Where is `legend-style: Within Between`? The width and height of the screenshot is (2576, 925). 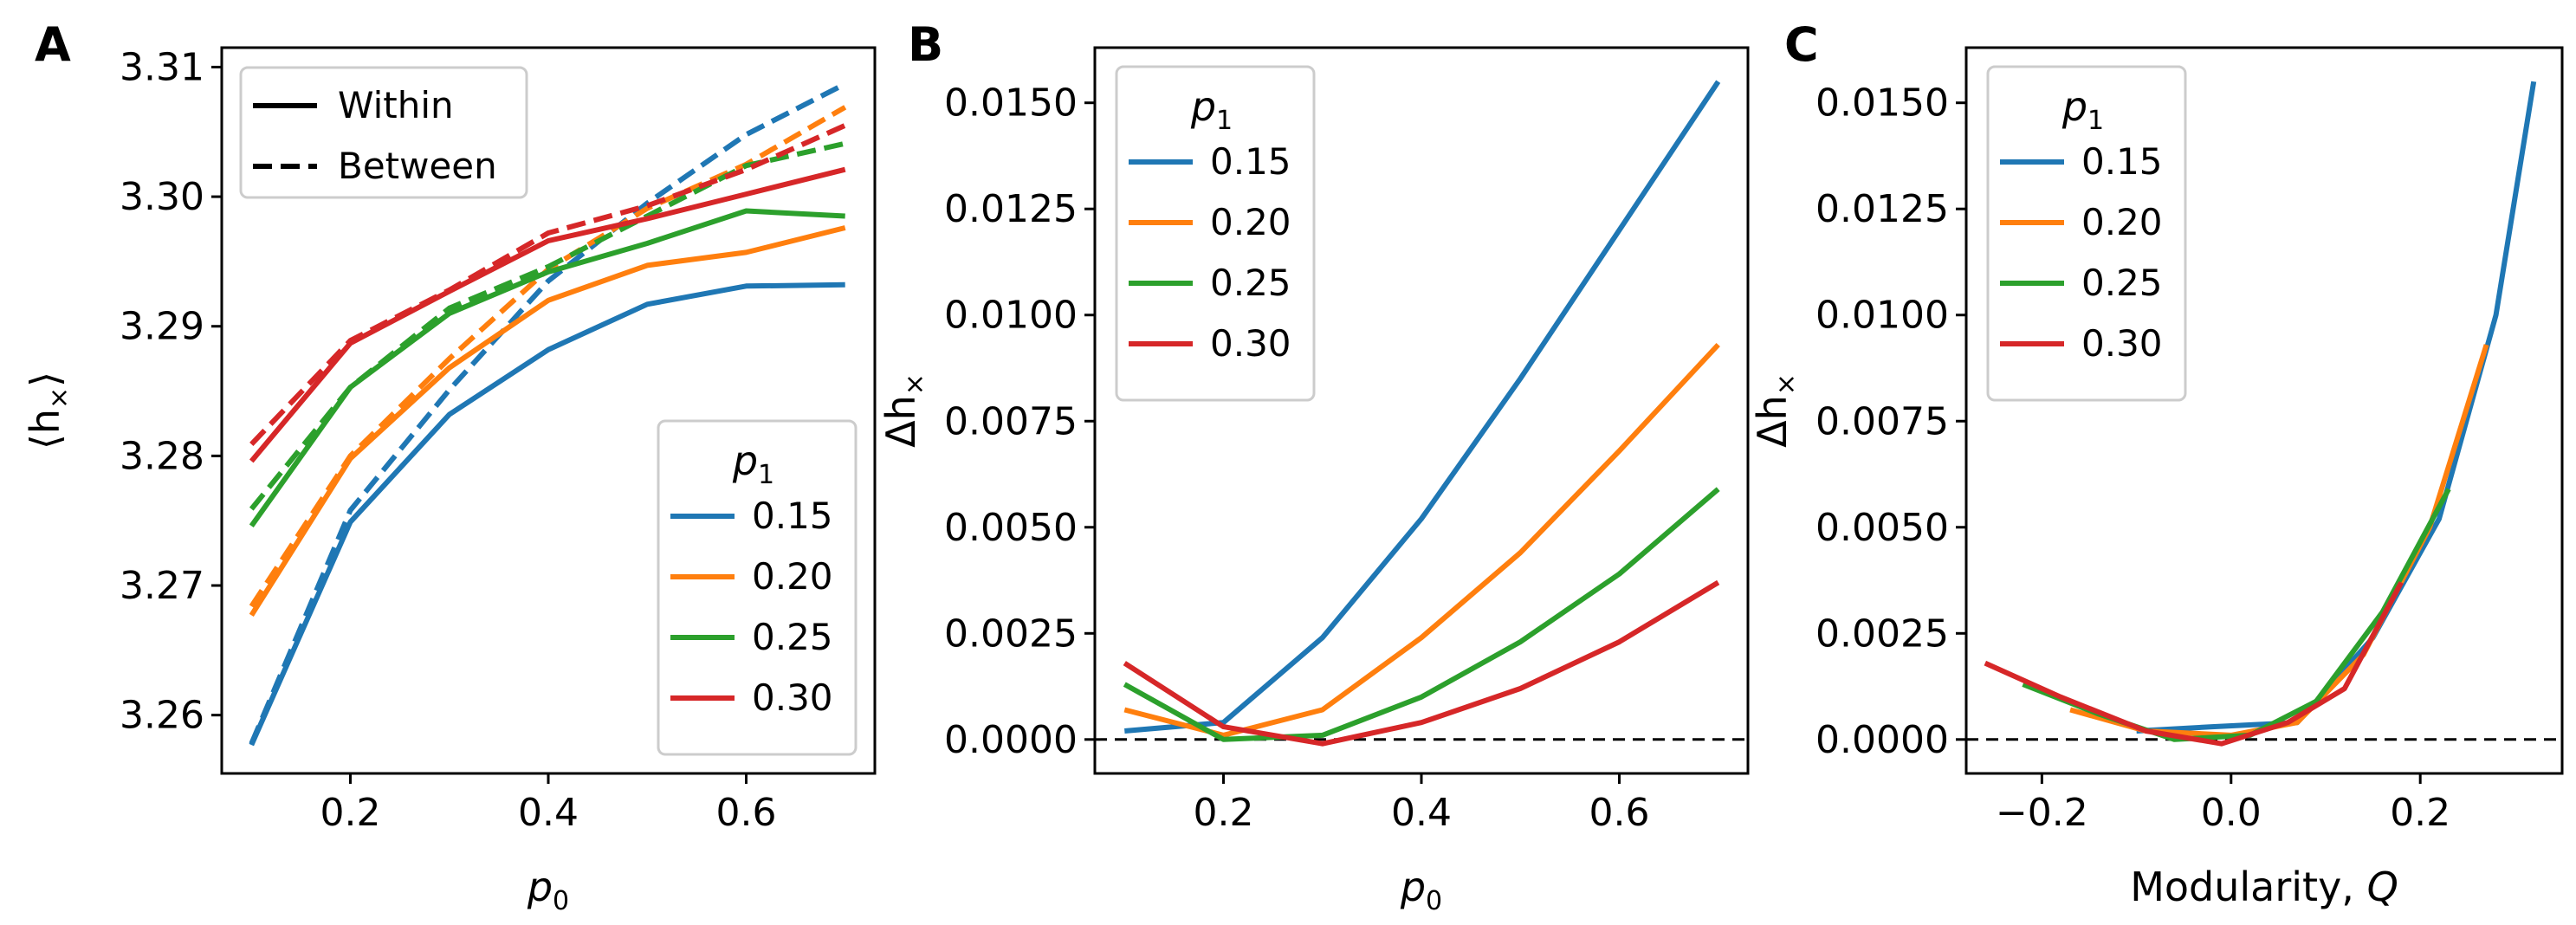 legend-style: Within Between is located at coordinates (383, 132).